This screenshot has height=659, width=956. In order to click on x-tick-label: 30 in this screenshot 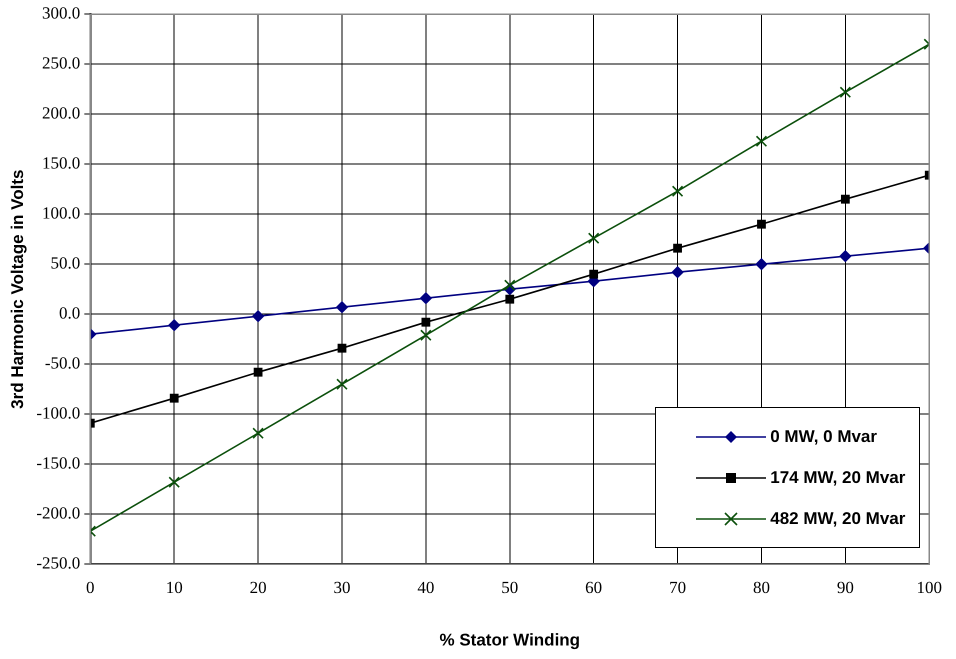, I will do `click(341, 587)`.